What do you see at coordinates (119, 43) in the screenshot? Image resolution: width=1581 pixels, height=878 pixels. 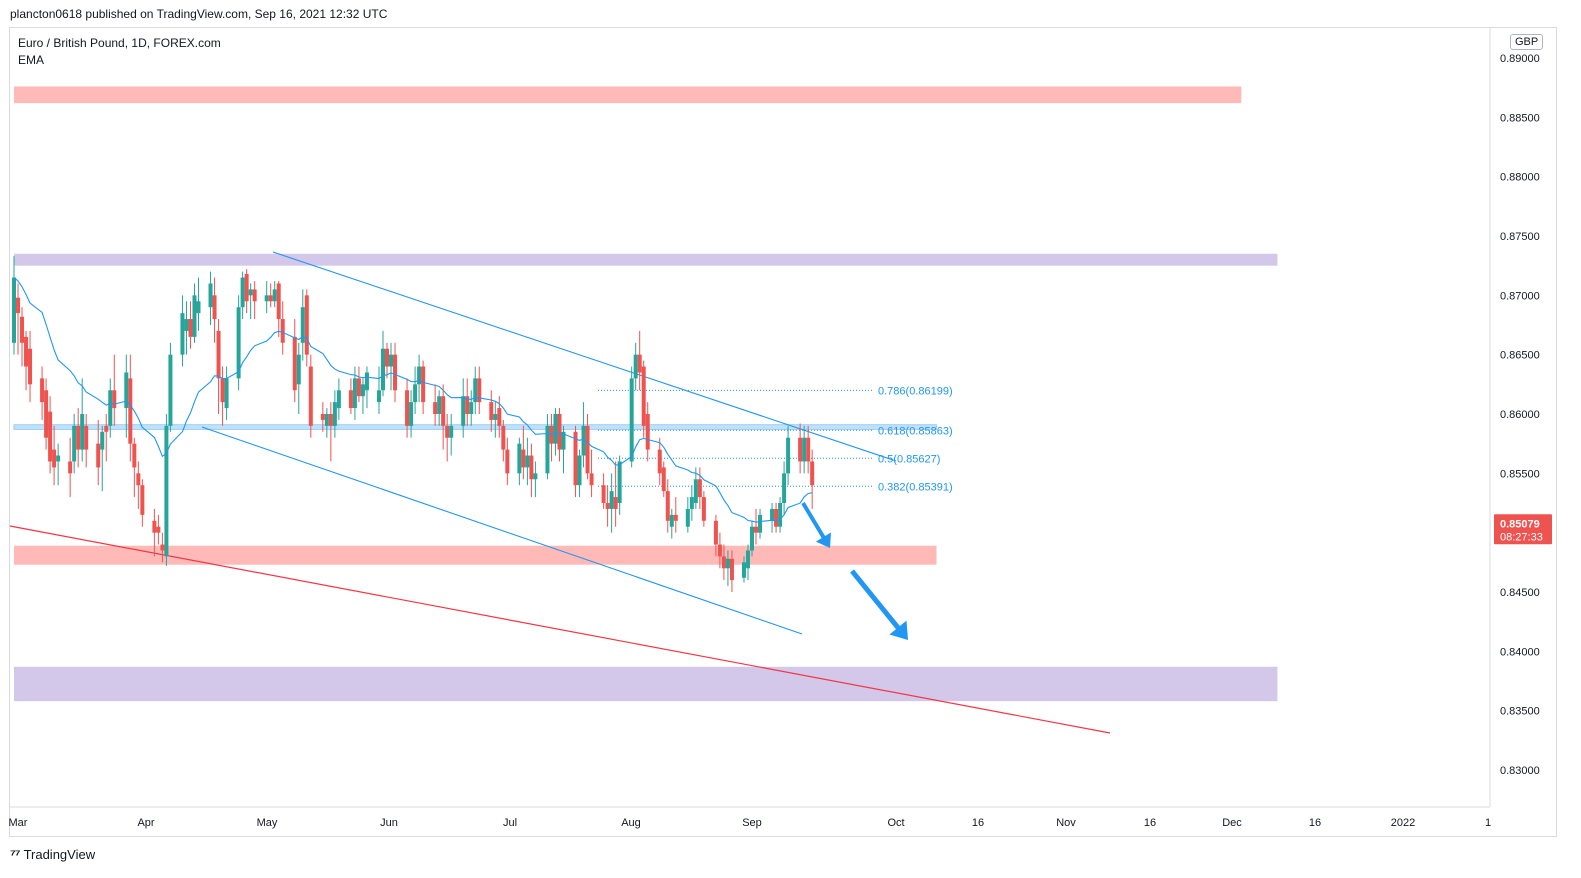 I see `symbol-title: Euro / British Pound, 1D, FOREX.com` at bounding box center [119, 43].